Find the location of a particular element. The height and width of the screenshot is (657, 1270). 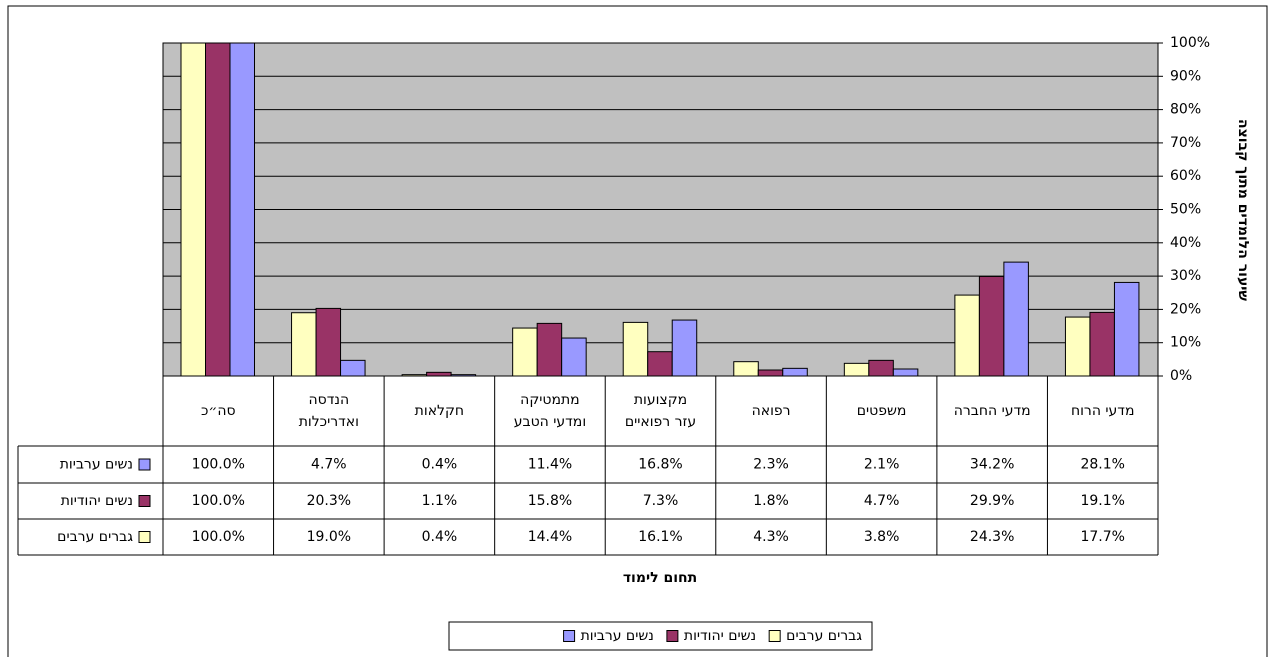

table-value: 3.8% is located at coordinates (882, 537).